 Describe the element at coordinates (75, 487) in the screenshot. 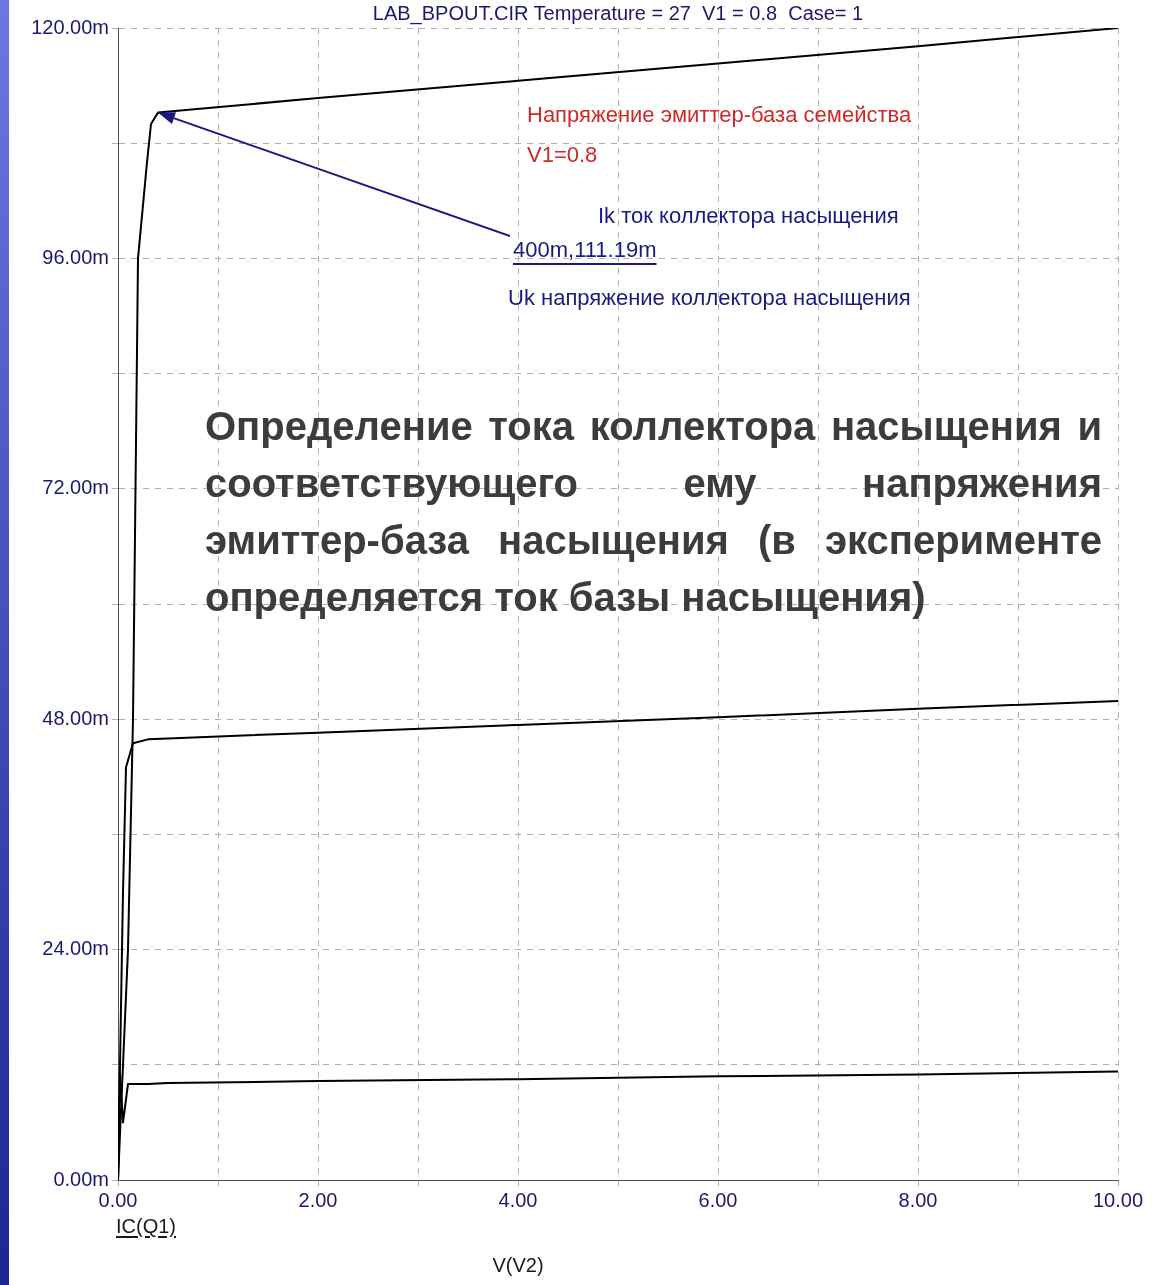

I see `y-tick-label: 72.00m` at that location.